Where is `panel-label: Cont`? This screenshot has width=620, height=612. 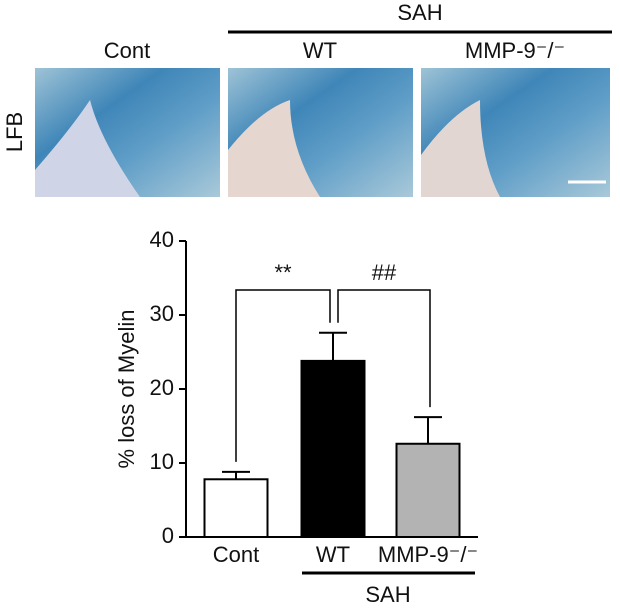
panel-label: Cont is located at coordinates (127, 50).